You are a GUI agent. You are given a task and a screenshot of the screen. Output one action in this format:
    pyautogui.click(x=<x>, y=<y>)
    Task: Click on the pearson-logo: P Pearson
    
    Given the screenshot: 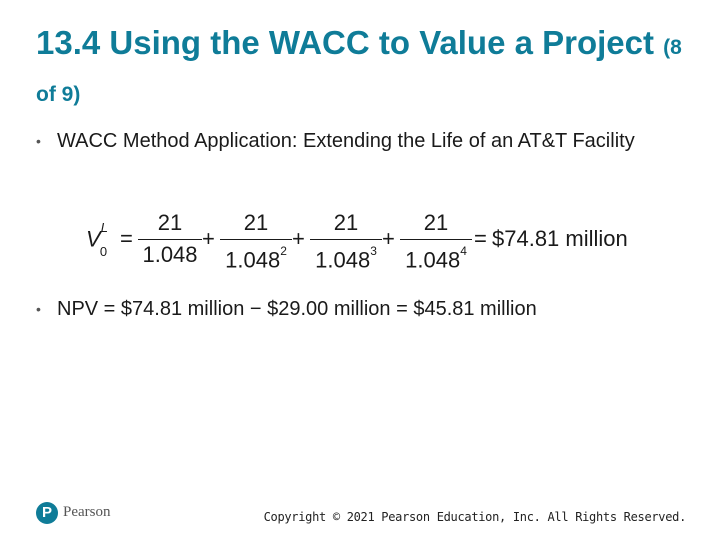 What is the action you would take?
    pyautogui.click(x=96, y=515)
    